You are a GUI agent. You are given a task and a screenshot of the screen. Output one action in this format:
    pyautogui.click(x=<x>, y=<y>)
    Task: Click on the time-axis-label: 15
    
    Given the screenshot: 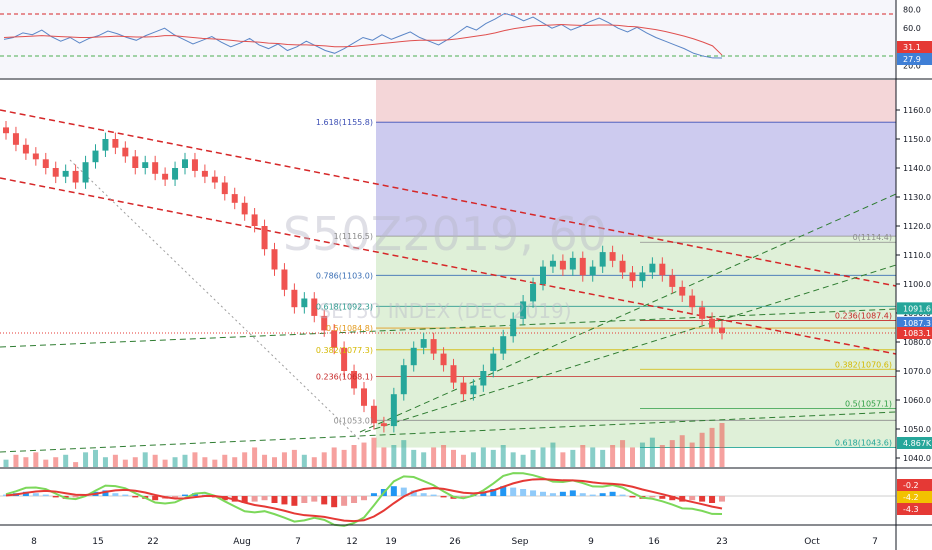 What is the action you would take?
    pyautogui.click(x=97, y=542)
    